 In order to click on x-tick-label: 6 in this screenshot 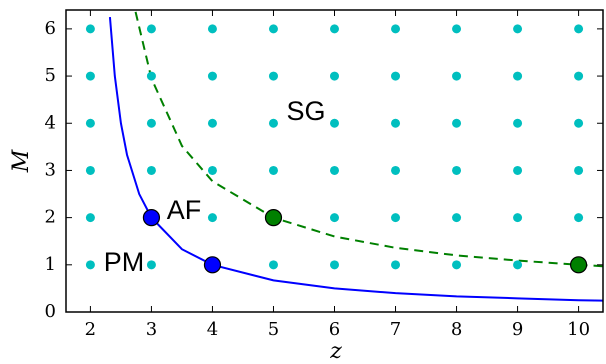, I will do `click(334, 329)`.